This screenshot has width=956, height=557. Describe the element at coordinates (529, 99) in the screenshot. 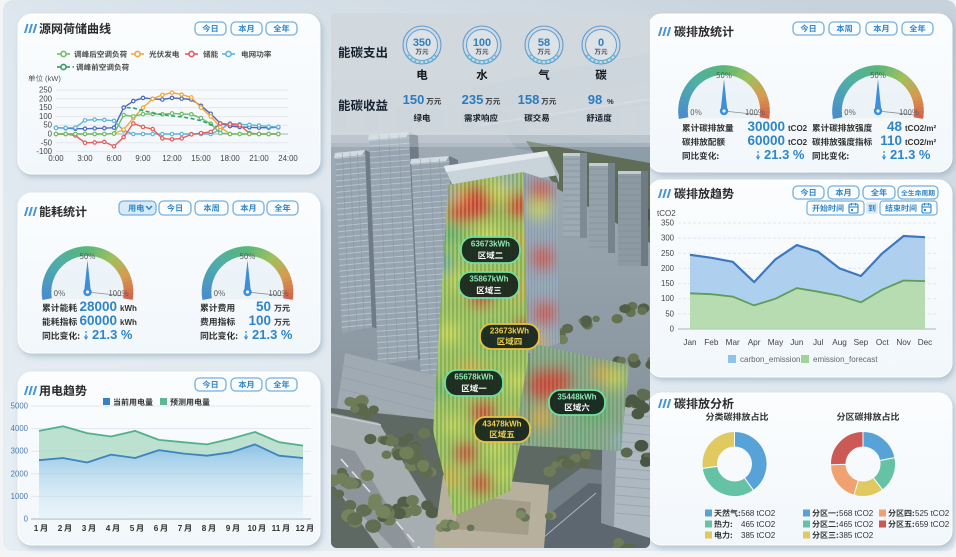

I see `svg-text: 158` at that location.